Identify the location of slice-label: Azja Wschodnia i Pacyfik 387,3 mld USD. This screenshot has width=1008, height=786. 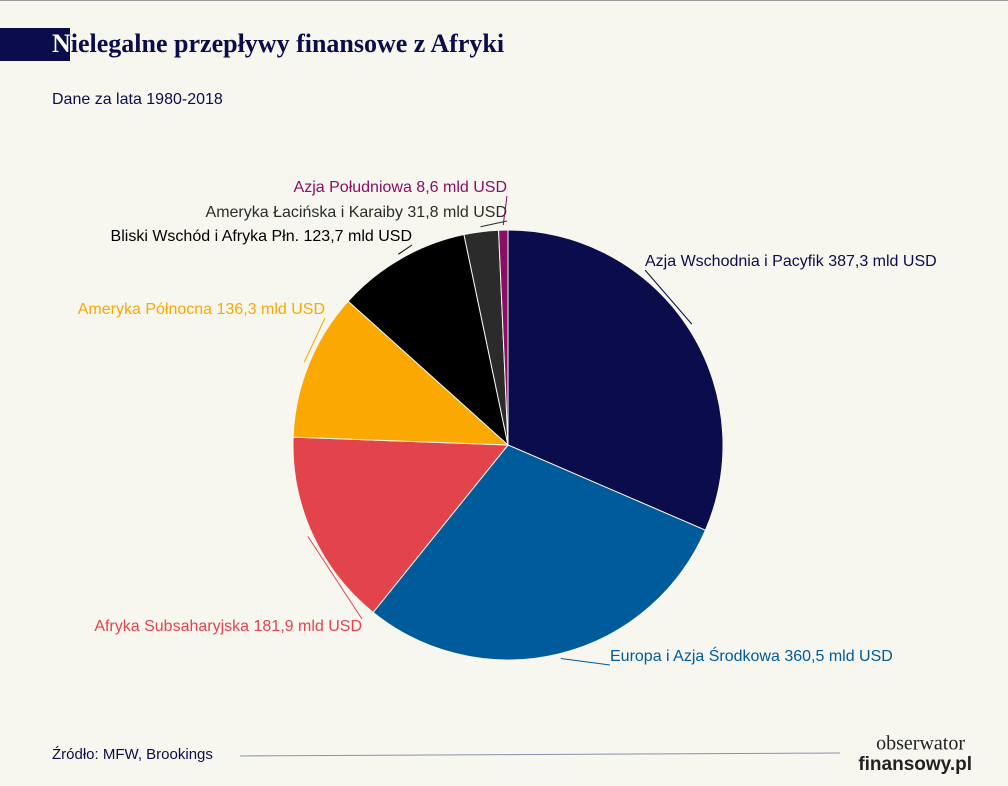
(791, 261).